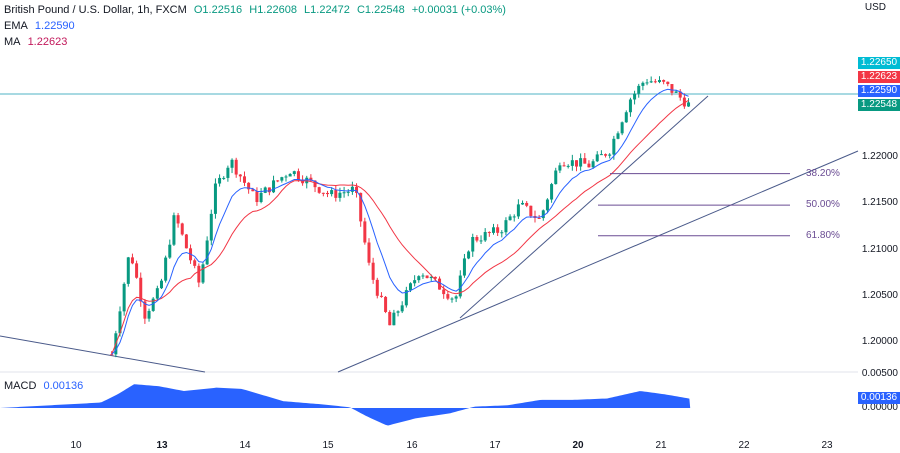 This screenshot has width=900, height=453. I want to click on time-tick: 20, so click(578, 445).